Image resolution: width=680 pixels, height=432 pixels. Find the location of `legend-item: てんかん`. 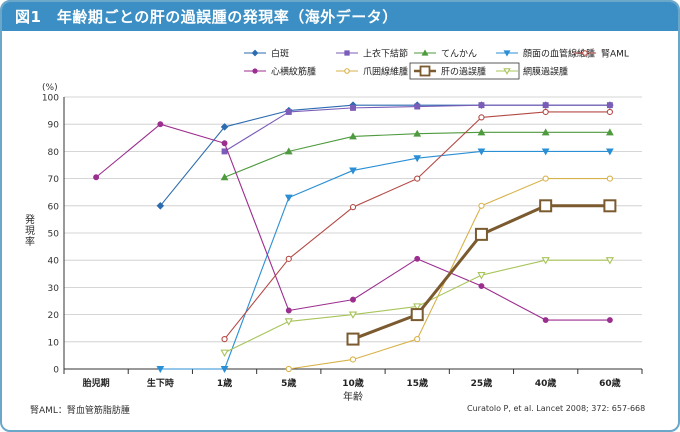

legend-item: てんかん is located at coordinates (445, 54).